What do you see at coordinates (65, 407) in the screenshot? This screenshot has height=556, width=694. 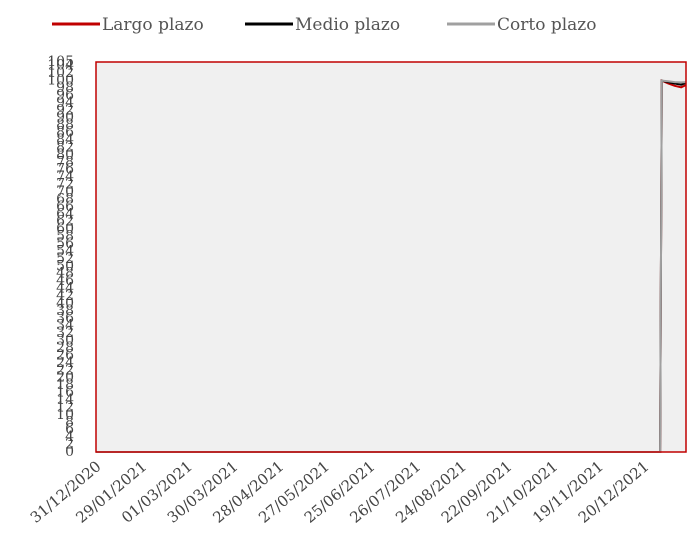 I see `y-tick-label: 12` at bounding box center [65, 407].